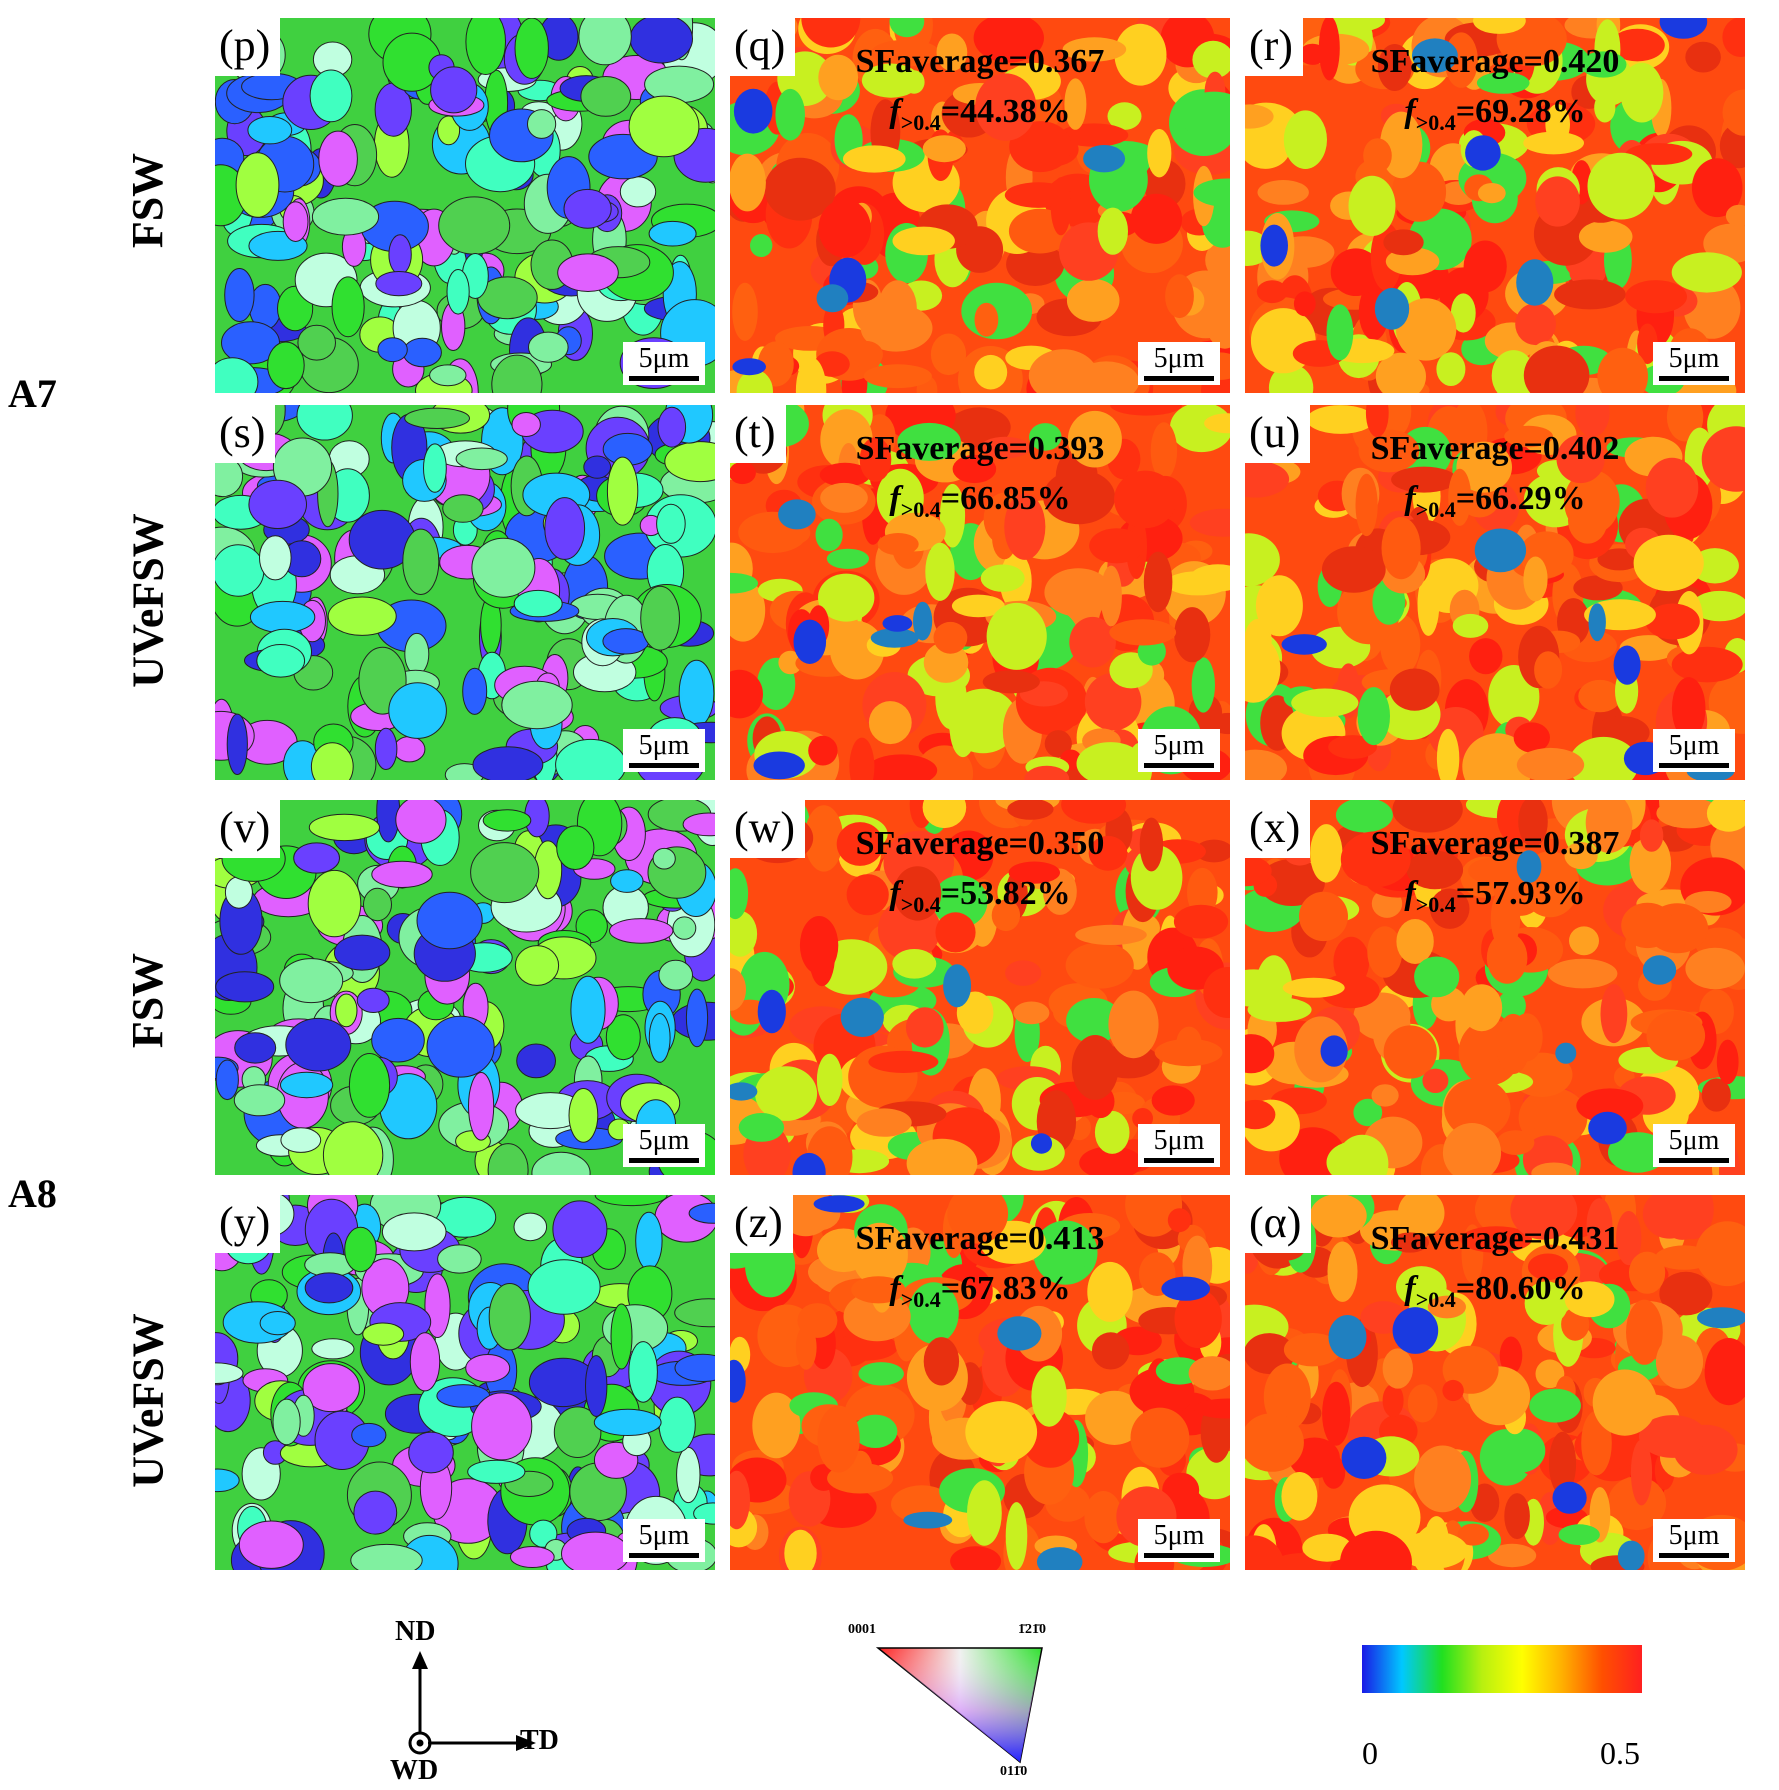  I want to click on panel-tag: (x), so click(1278, 829).